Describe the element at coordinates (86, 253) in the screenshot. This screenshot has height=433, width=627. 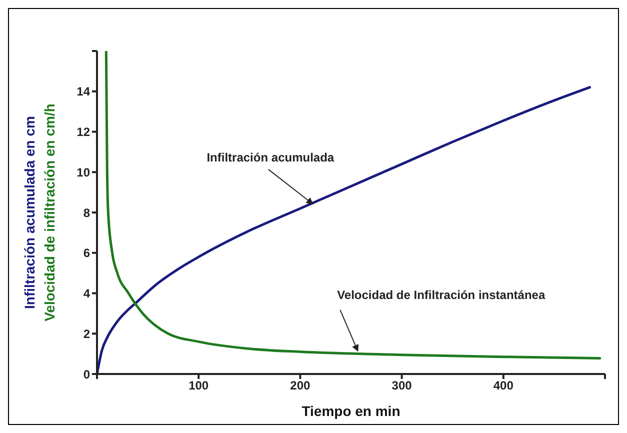
I see `y-tick-label: 6` at that location.